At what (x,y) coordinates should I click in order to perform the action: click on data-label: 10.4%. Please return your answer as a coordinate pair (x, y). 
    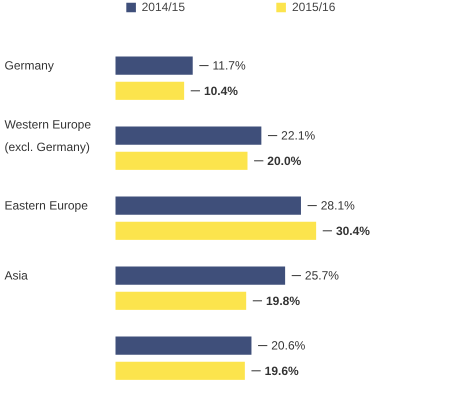
    Looking at the image, I should click on (221, 91).